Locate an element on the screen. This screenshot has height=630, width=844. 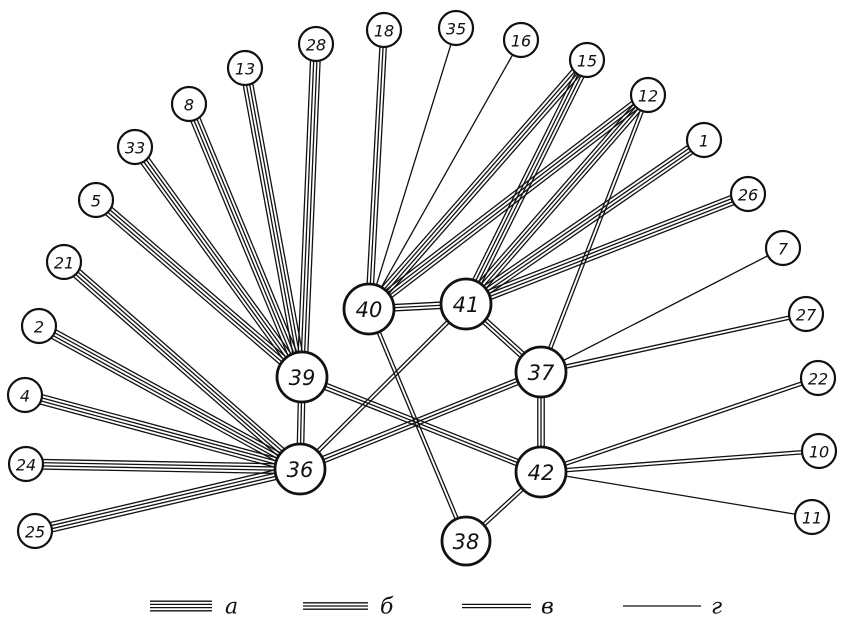
node-label: 42 is located at coordinates (541, 473).